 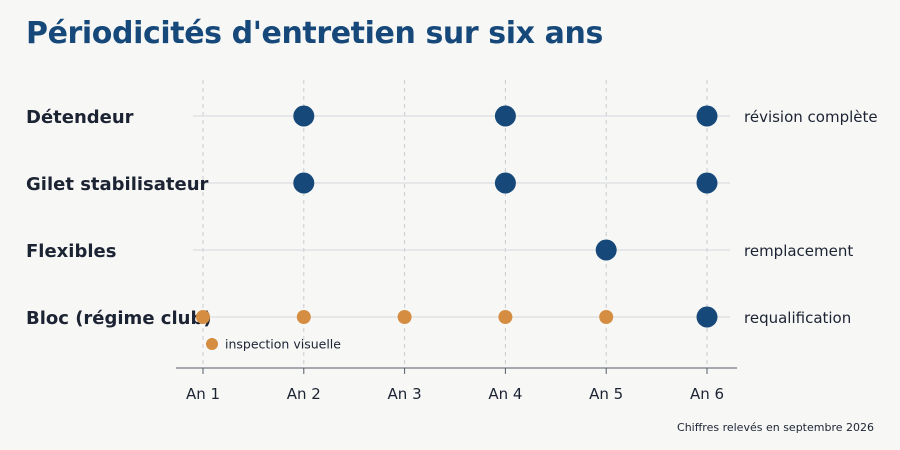 I want to click on row-label: Détendeur, so click(x=80, y=117).